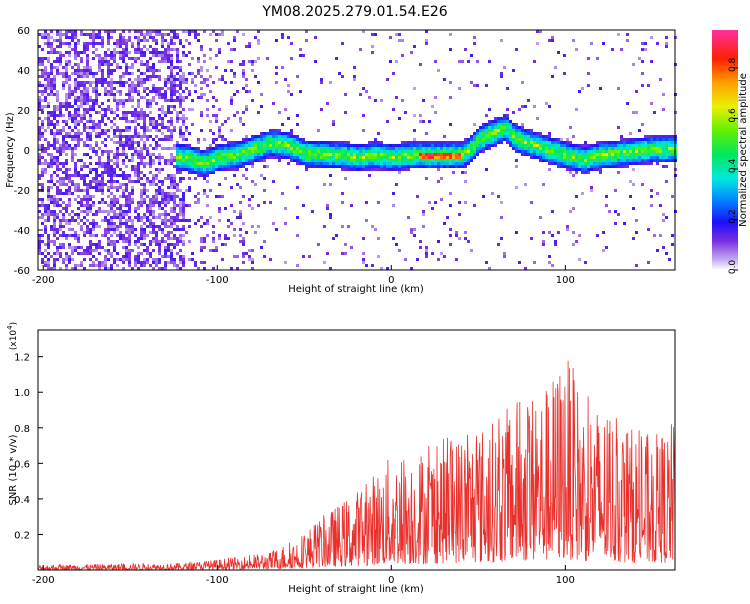  I want to click on spectrogram-x-tick-label: 100, so click(565, 280).